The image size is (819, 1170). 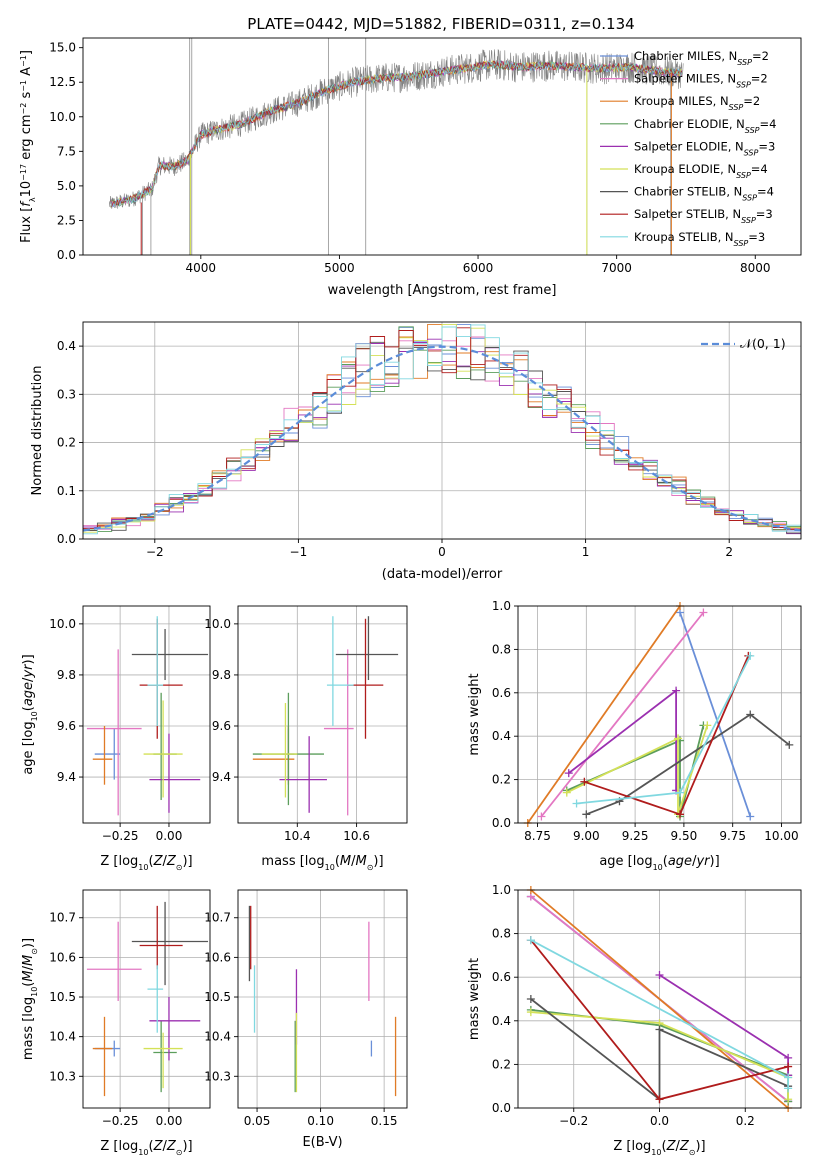 What do you see at coordinates (66, 443) in the screenshot?
I see `y-tick-label: 0.2` at bounding box center [66, 443].